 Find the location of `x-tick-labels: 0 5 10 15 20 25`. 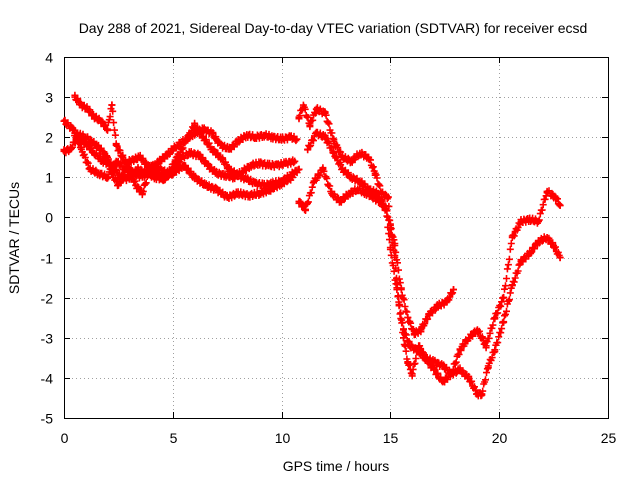

x-tick-labels: 0 5 10 15 20 25 is located at coordinates (339, 438).